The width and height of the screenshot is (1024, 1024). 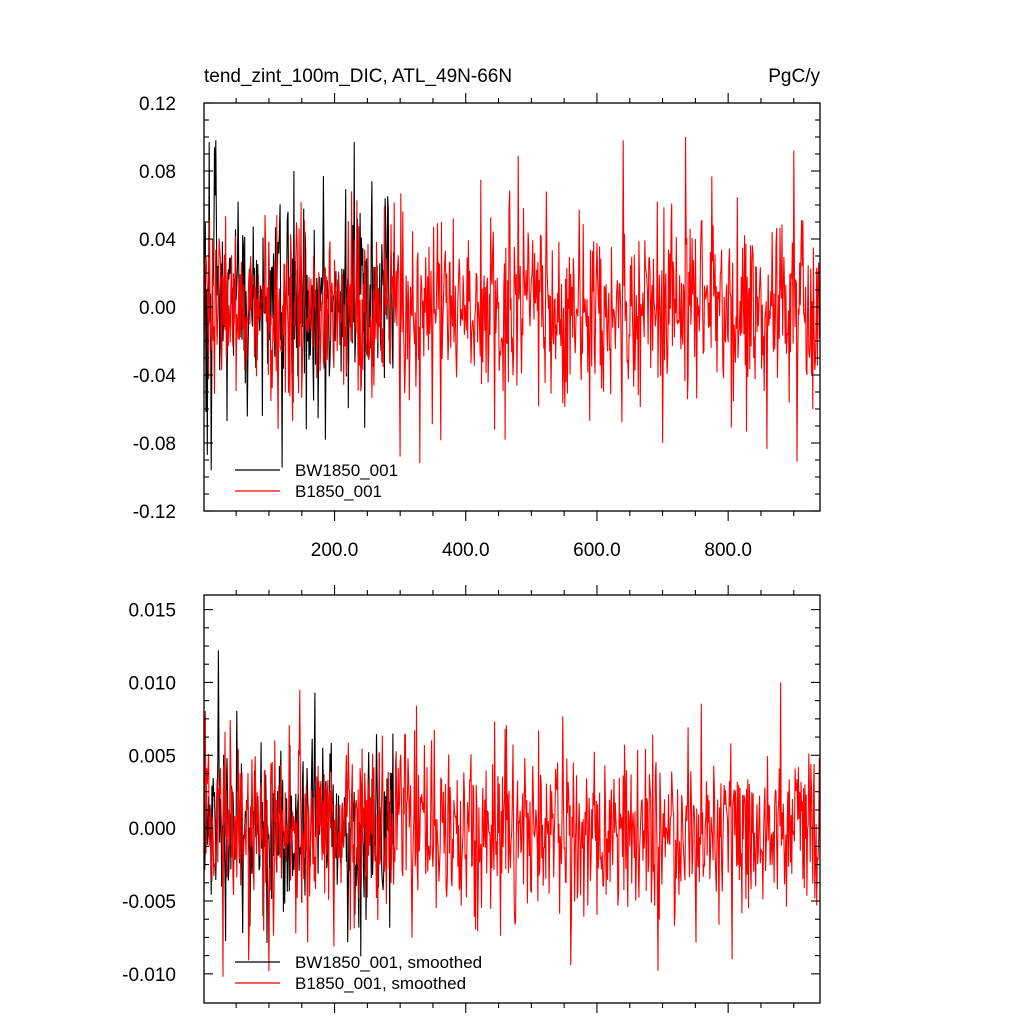 I want to click on panel-title: tend_zint_100m_DIC, ATL_49N-66N, so click(x=358, y=76).